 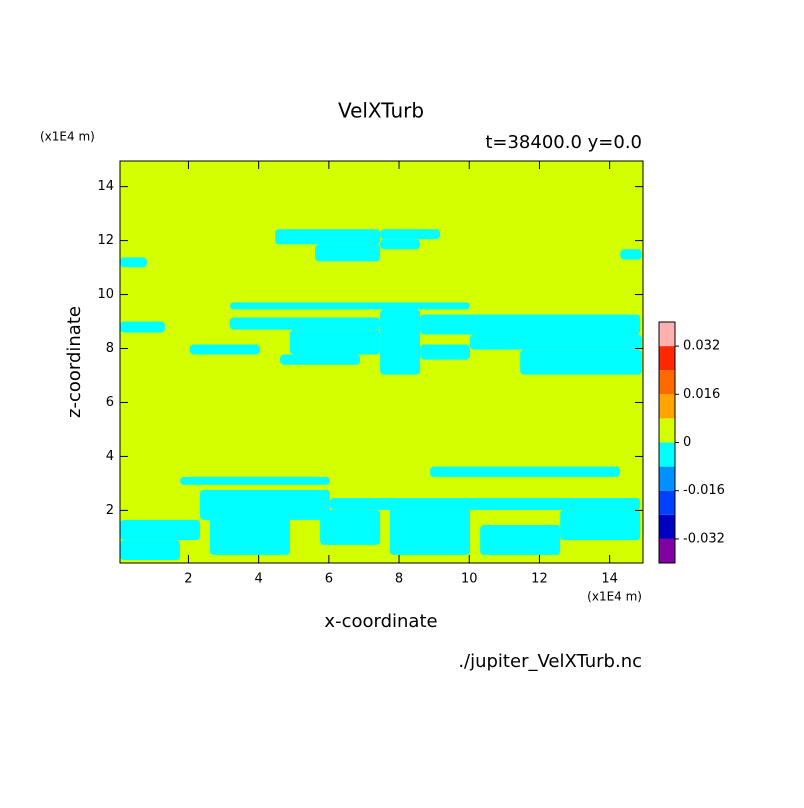 What do you see at coordinates (110, 402) in the screenshot?
I see `y-tick-label: 6` at bounding box center [110, 402].